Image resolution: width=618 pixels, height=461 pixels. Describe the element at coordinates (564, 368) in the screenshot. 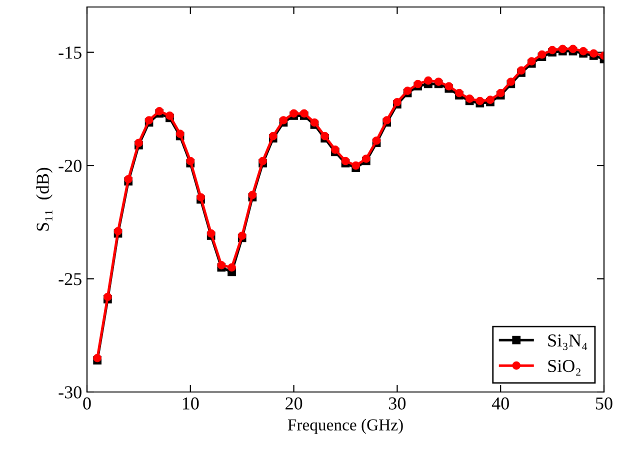

I see `legend-label: SiO₂` at that location.